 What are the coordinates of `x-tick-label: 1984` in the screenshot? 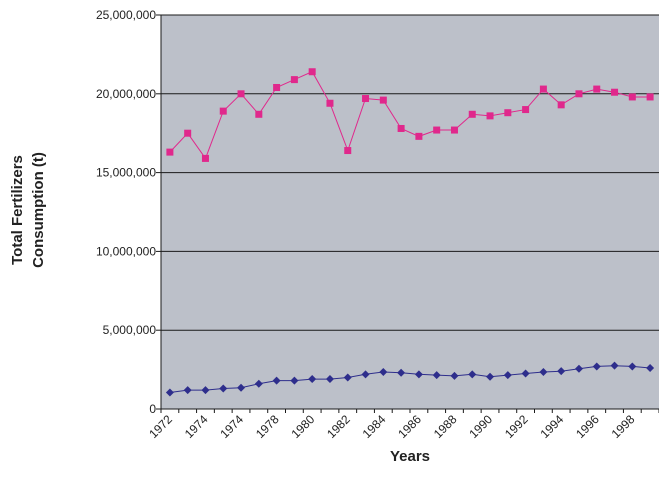 It's located at (374, 426).